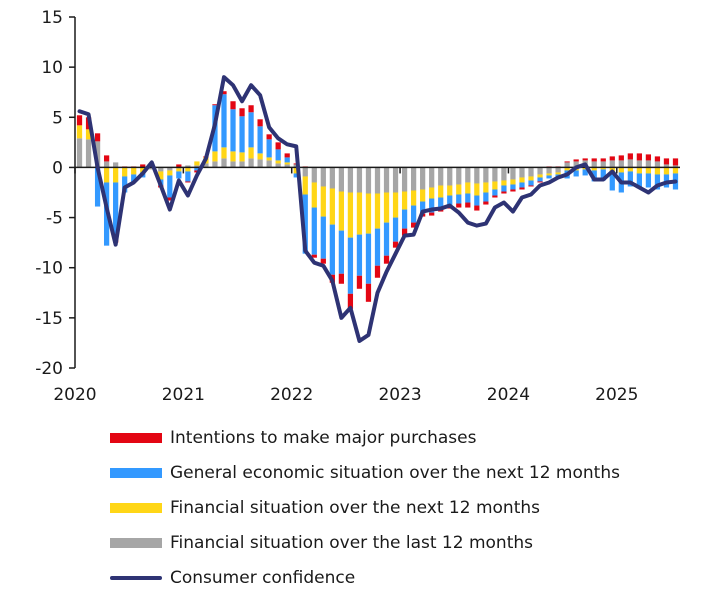 The image size is (712, 595). What do you see at coordinates (136, 437) in the screenshot?
I see `legend-swatch-purchases` at bounding box center [136, 437].